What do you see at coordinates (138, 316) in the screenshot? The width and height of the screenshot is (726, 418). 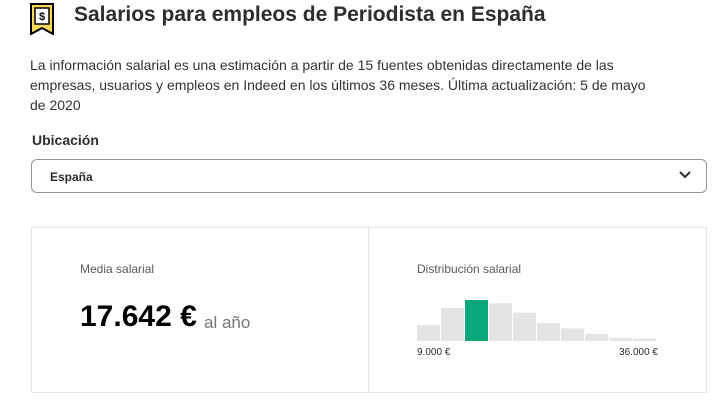 I see `average-salary: 17.642 €` at bounding box center [138, 316].